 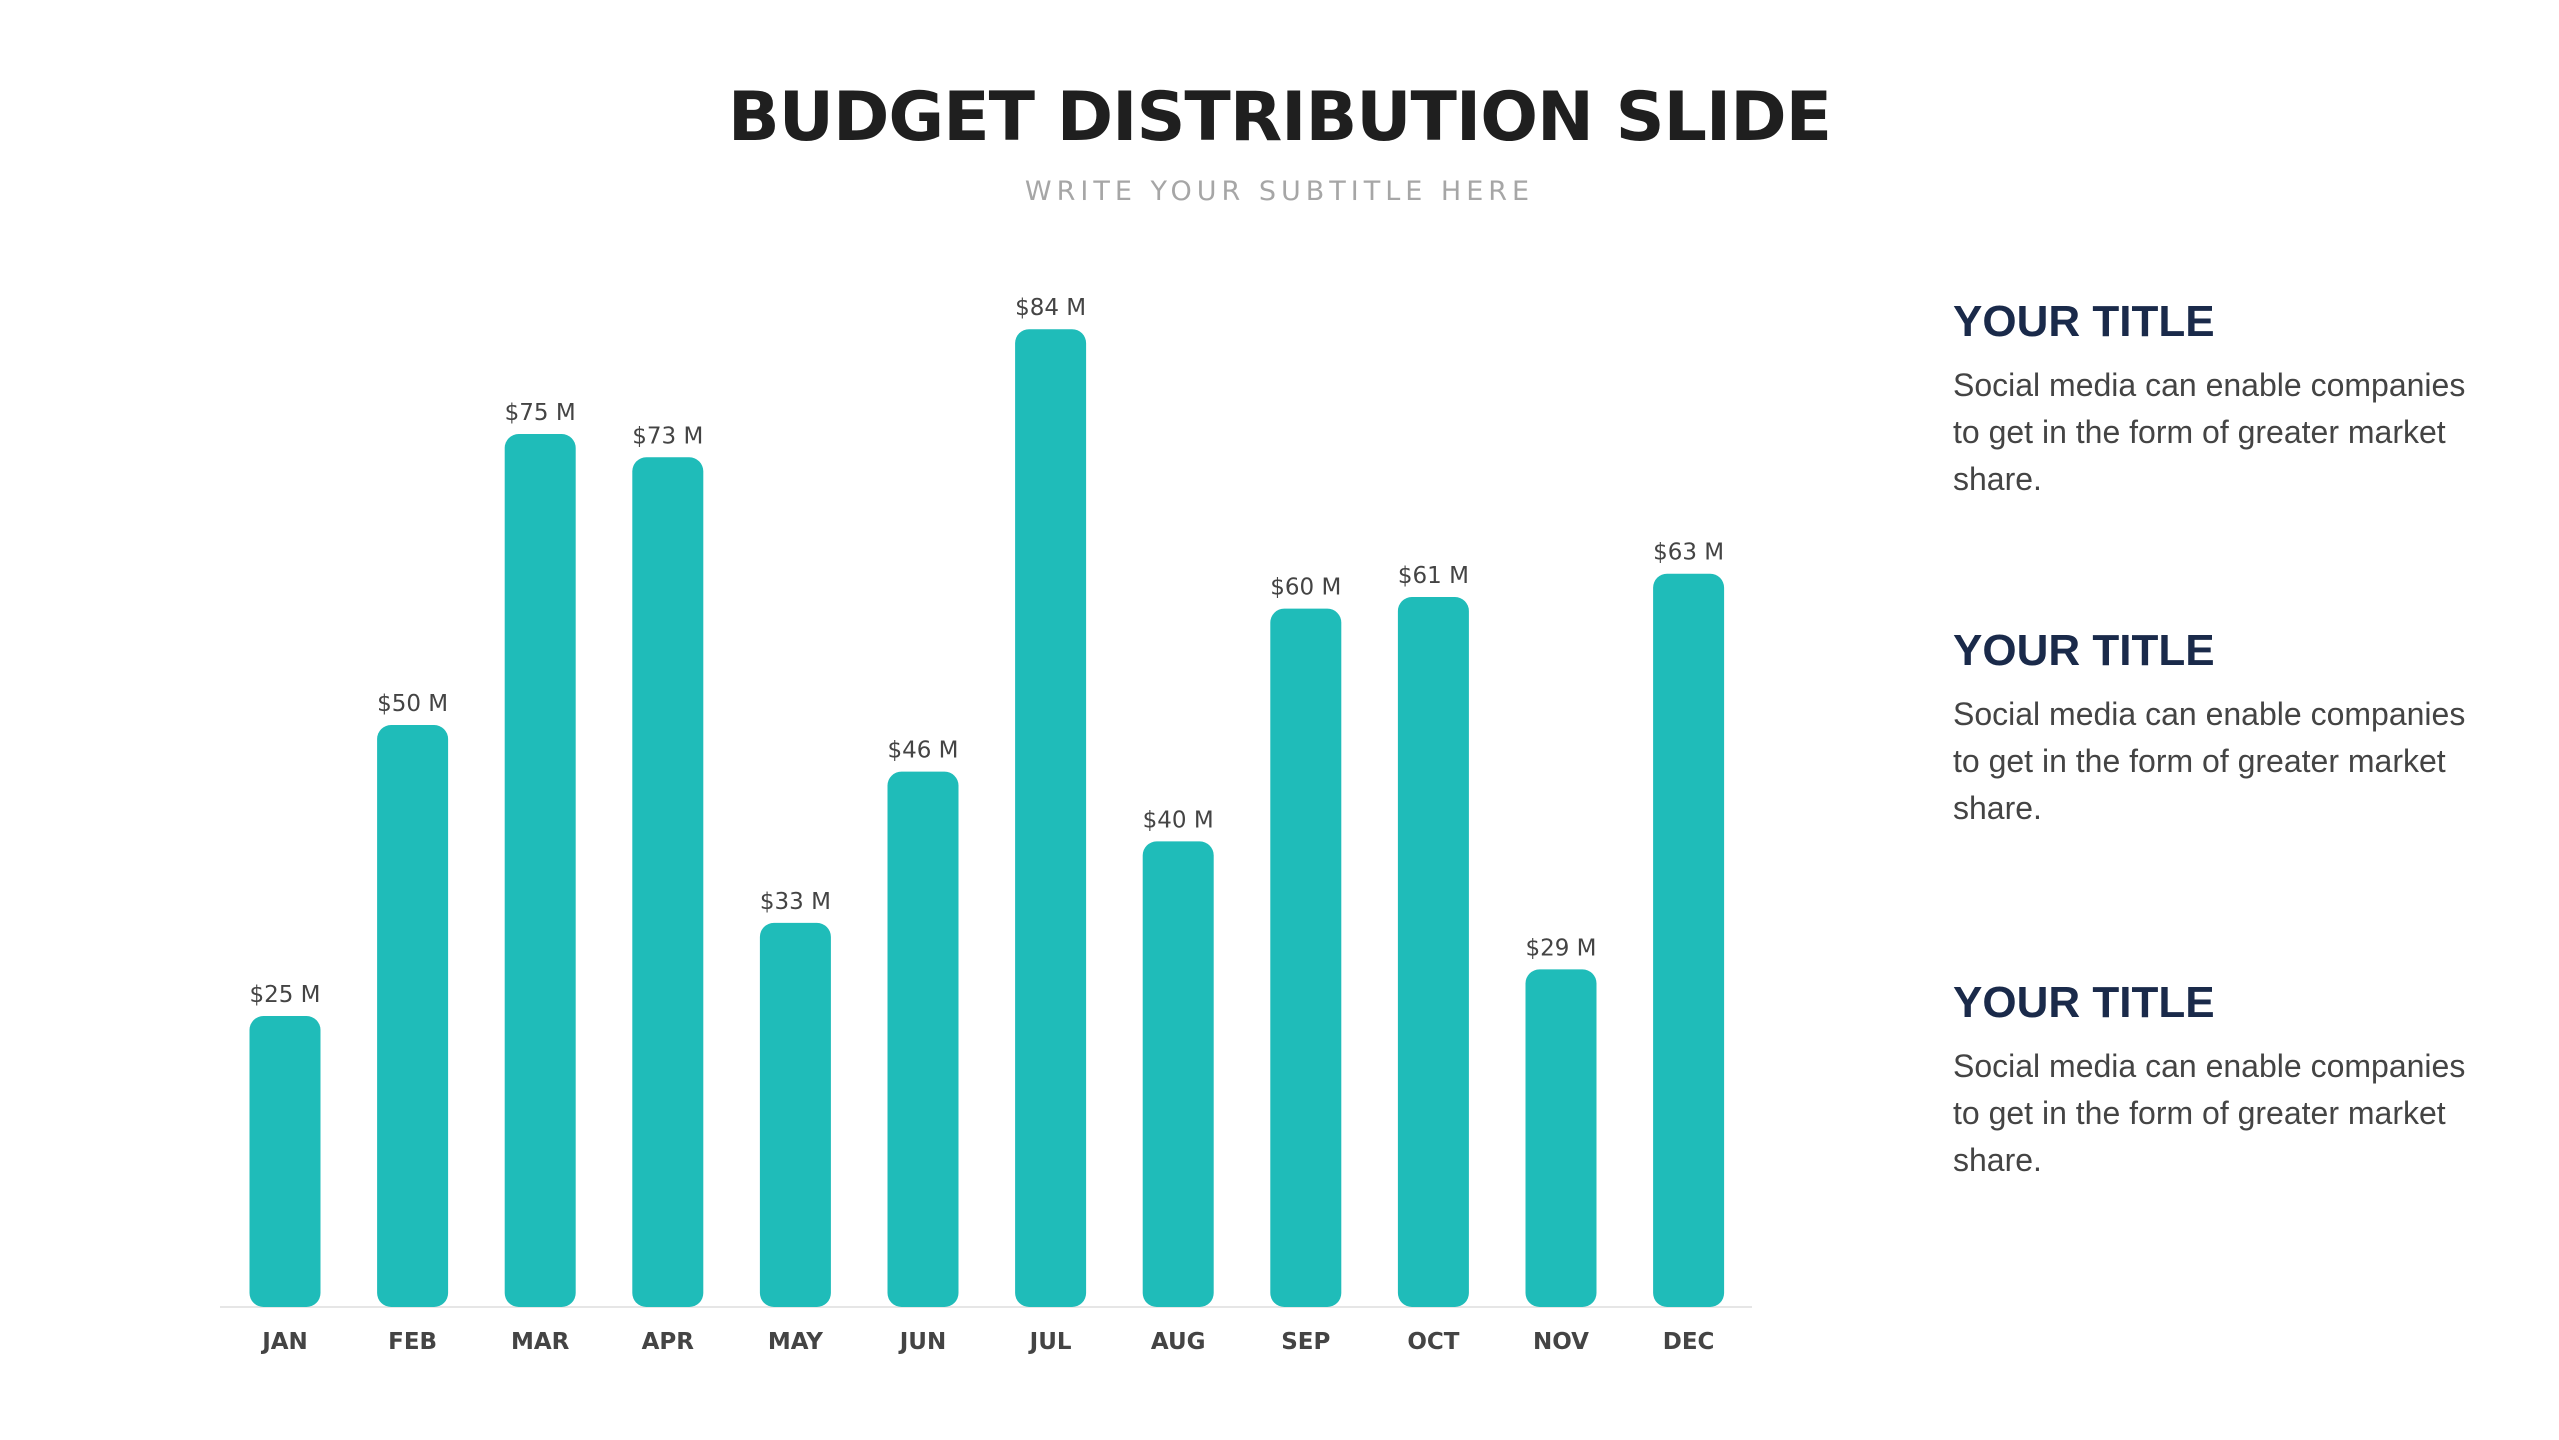 I want to click on value-label-oct: $61 M, so click(x=1433, y=576).